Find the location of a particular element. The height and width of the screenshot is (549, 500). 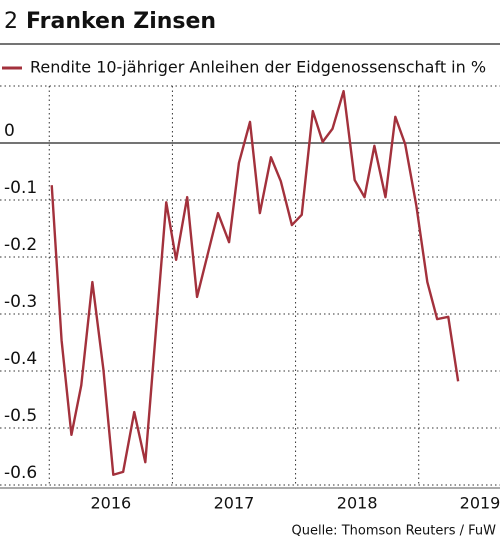

y-tick-label: -0.3 is located at coordinates (20, 302).